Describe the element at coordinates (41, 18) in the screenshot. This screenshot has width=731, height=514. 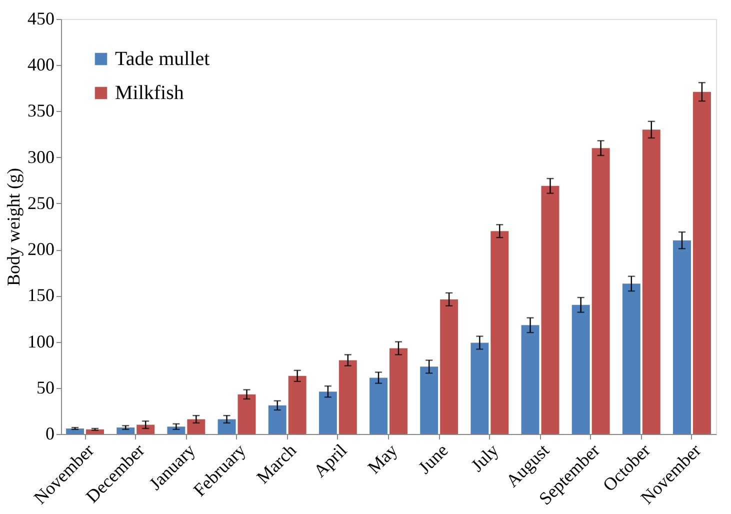
I see `y-tick-label: 450` at that location.